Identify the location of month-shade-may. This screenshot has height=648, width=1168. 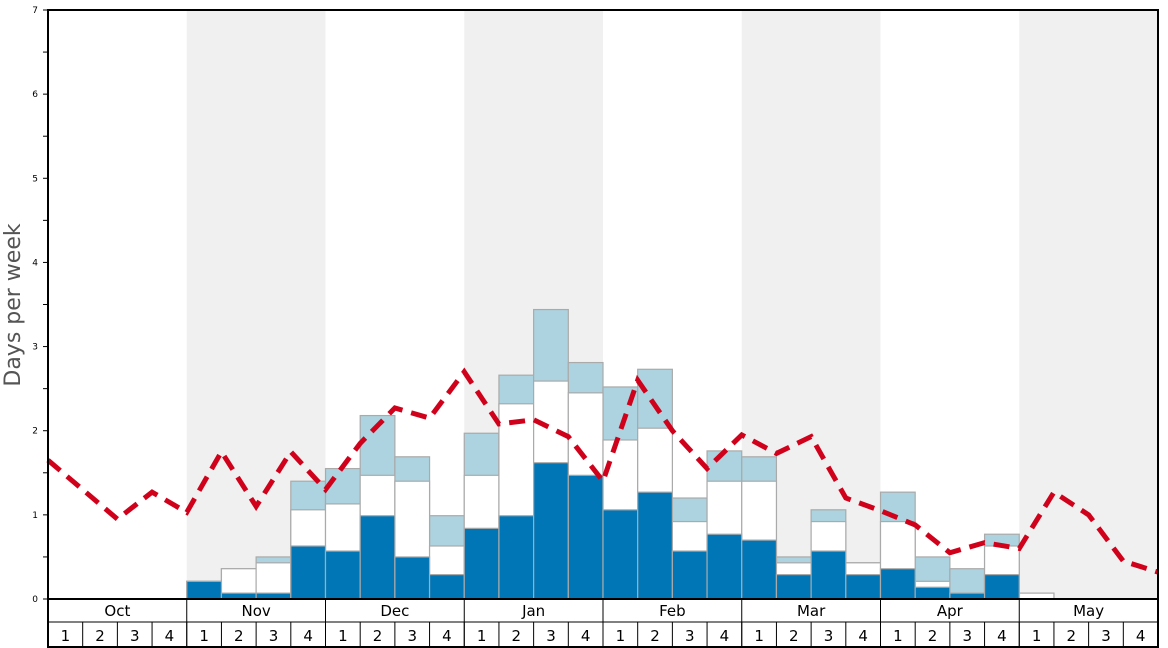
(1088, 304).